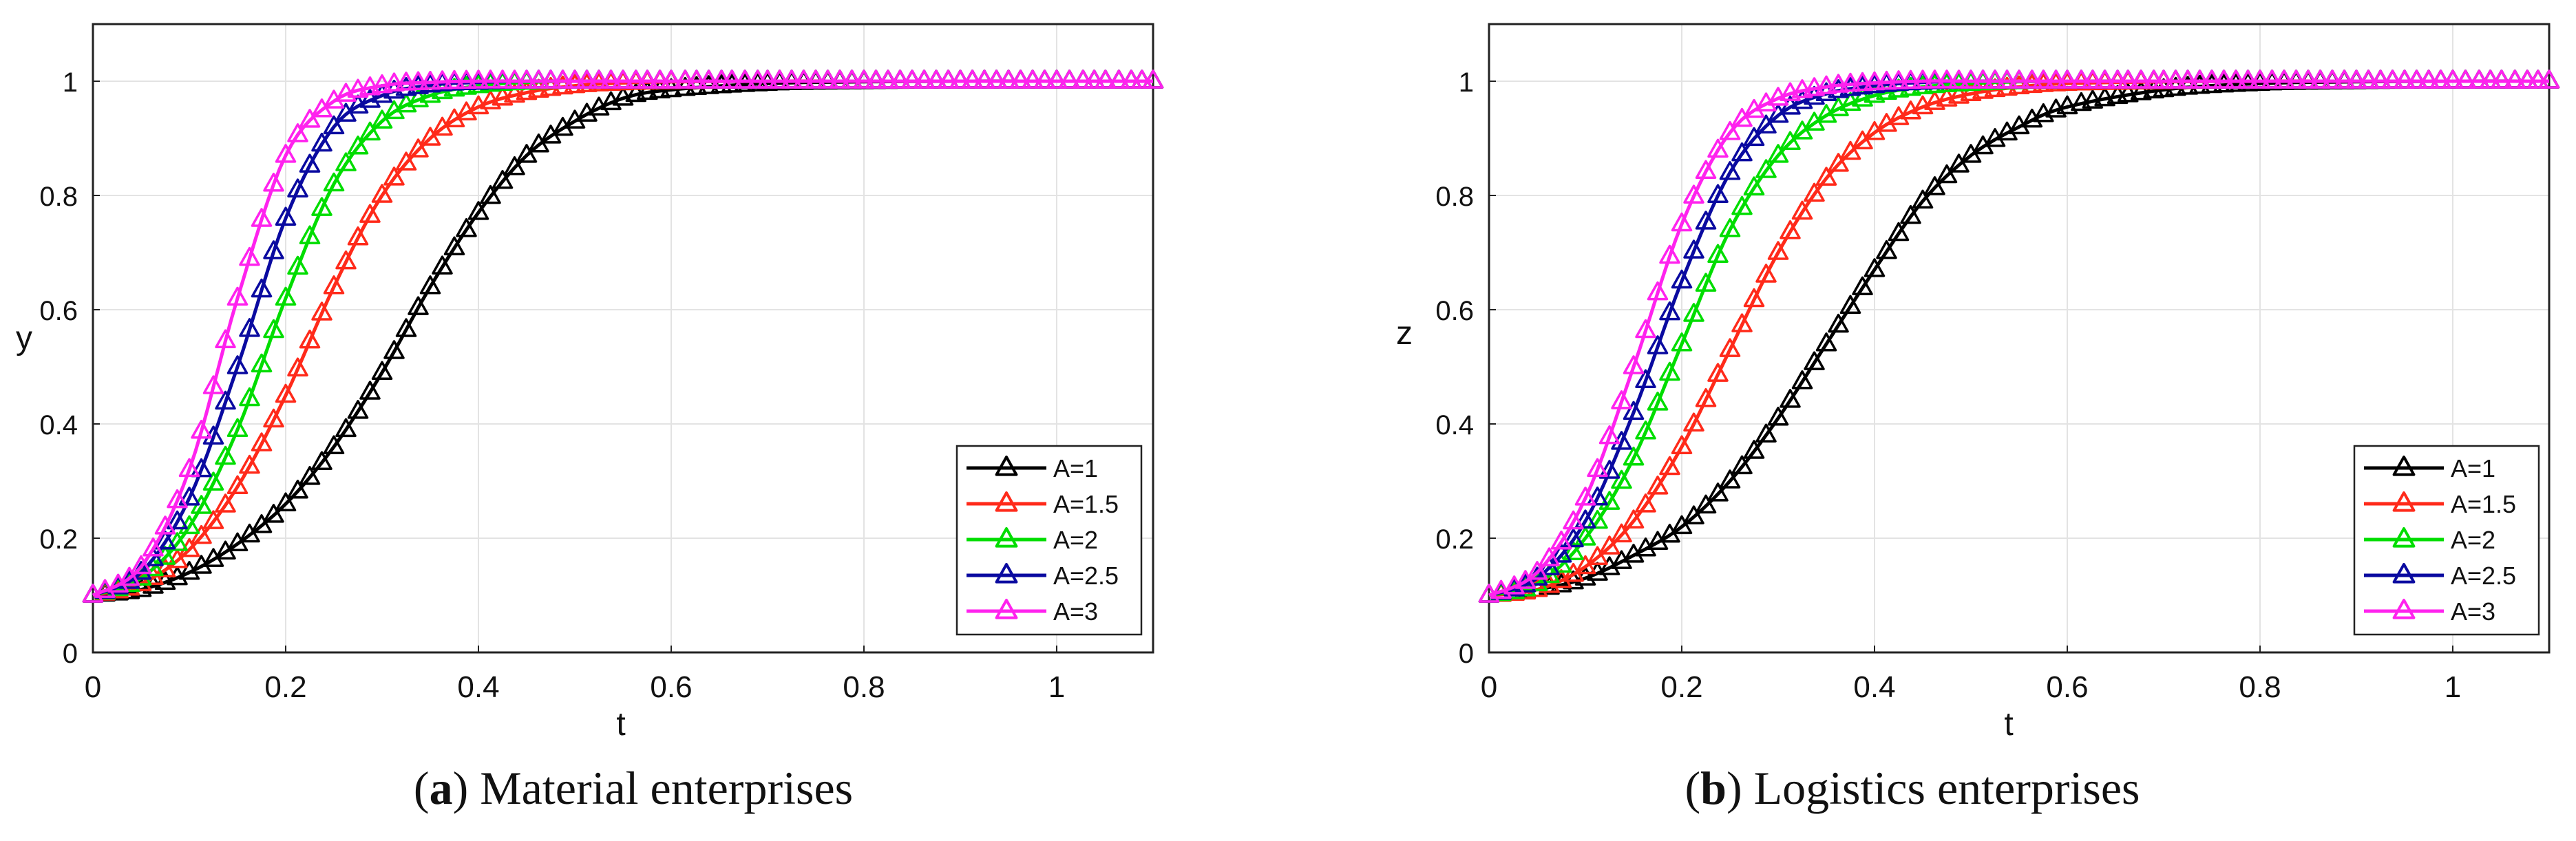  Describe the element at coordinates (70, 368) in the screenshot. I see `panel-a-y-ticks: 0 0.2 0.4 0.6 0.8 1` at that location.